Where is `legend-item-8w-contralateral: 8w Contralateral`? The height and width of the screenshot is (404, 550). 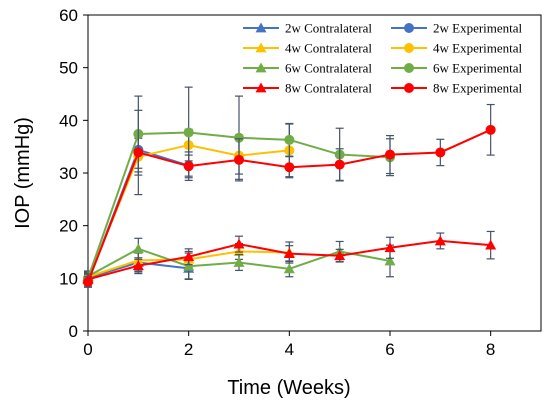
legend-item-8w-contralateral: 8w Contralateral is located at coordinates (307, 88).